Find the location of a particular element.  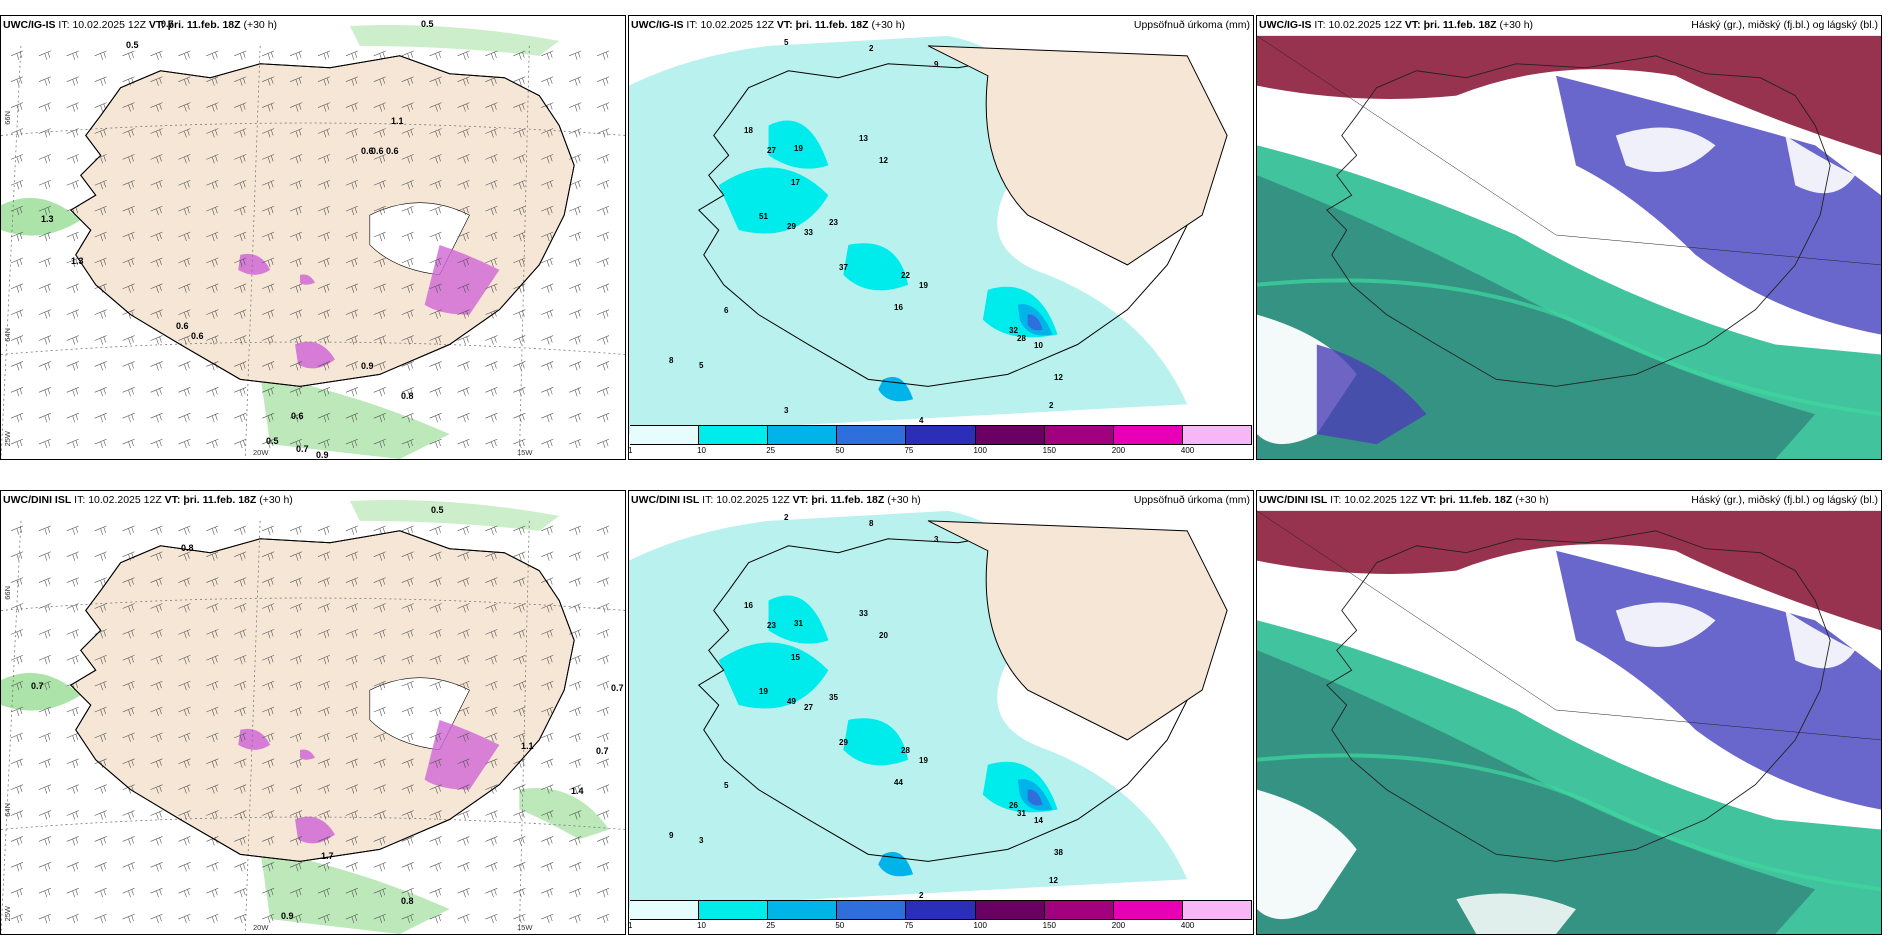

accum-value-label: 16 is located at coordinates (898, 307).